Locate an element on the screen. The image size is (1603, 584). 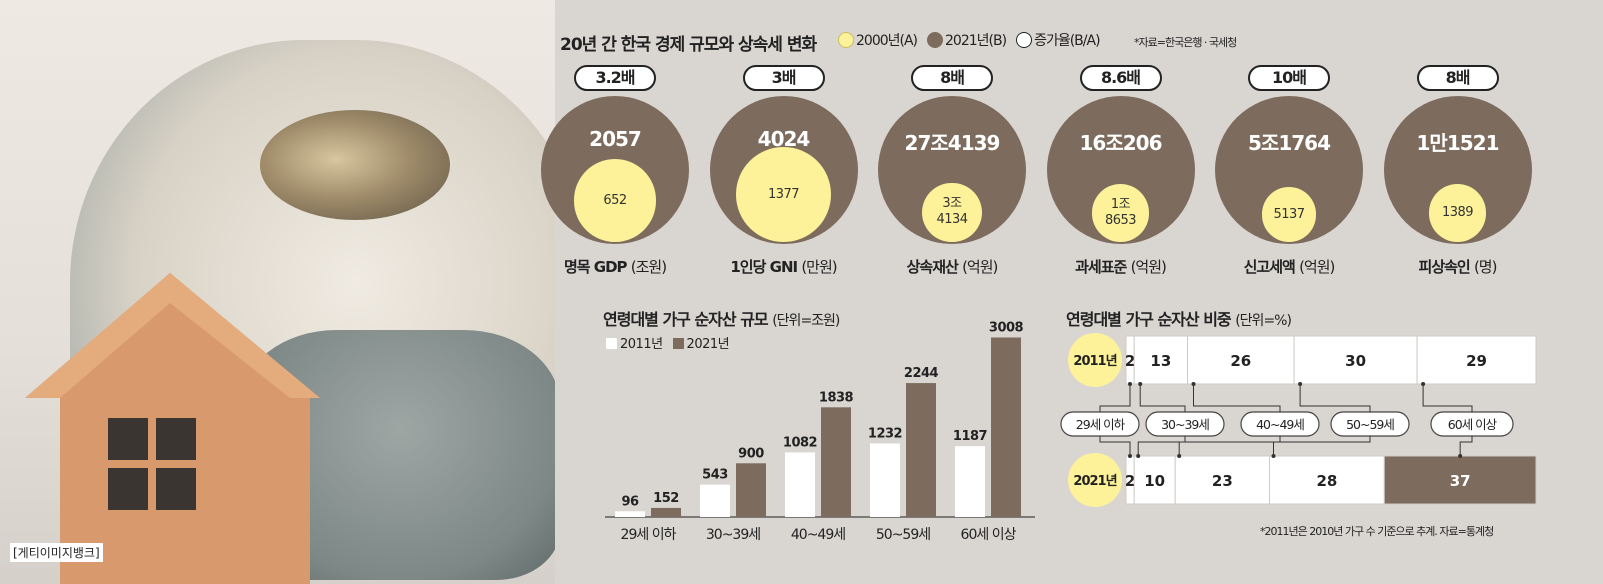
bar-legend-2021: 2021년 is located at coordinates (701, 342).